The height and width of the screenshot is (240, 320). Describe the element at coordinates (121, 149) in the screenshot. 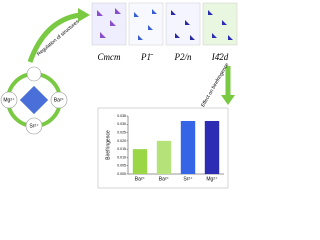

I see `y-tick-label: 0.015` at that location.